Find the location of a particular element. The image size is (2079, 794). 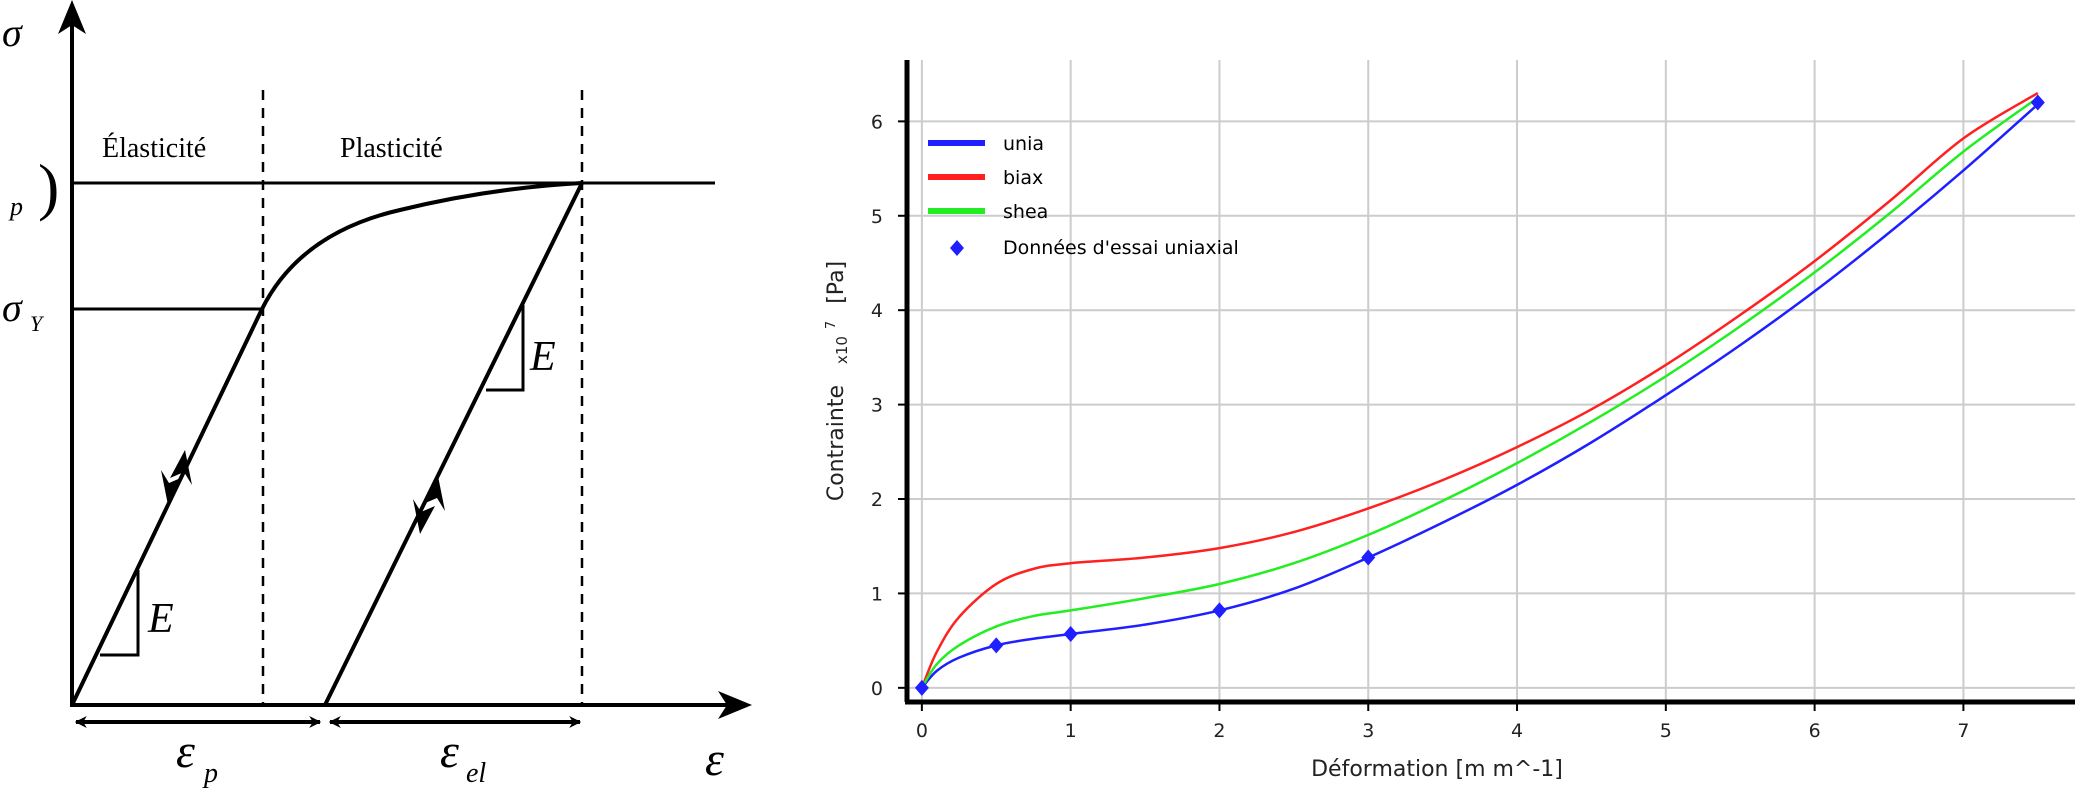

modulus-label-lower: E is located at coordinates (160, 619).